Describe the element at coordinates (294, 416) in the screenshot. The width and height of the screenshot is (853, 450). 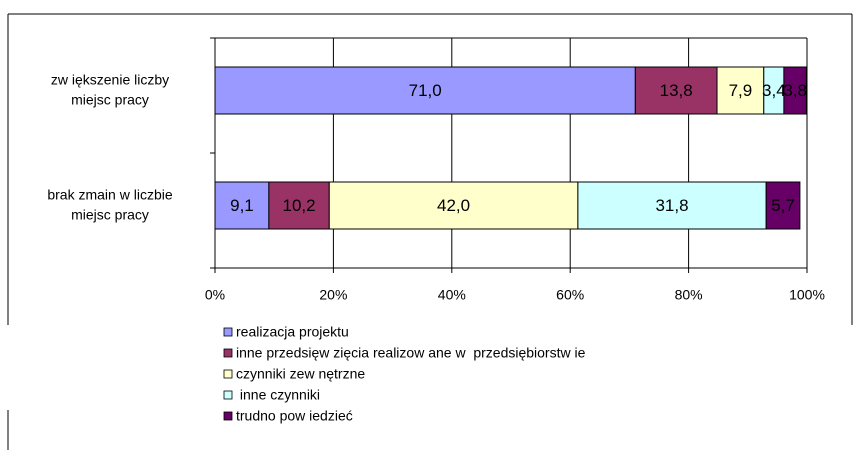
I see `legend-label: trudno pow iedzieć` at that location.